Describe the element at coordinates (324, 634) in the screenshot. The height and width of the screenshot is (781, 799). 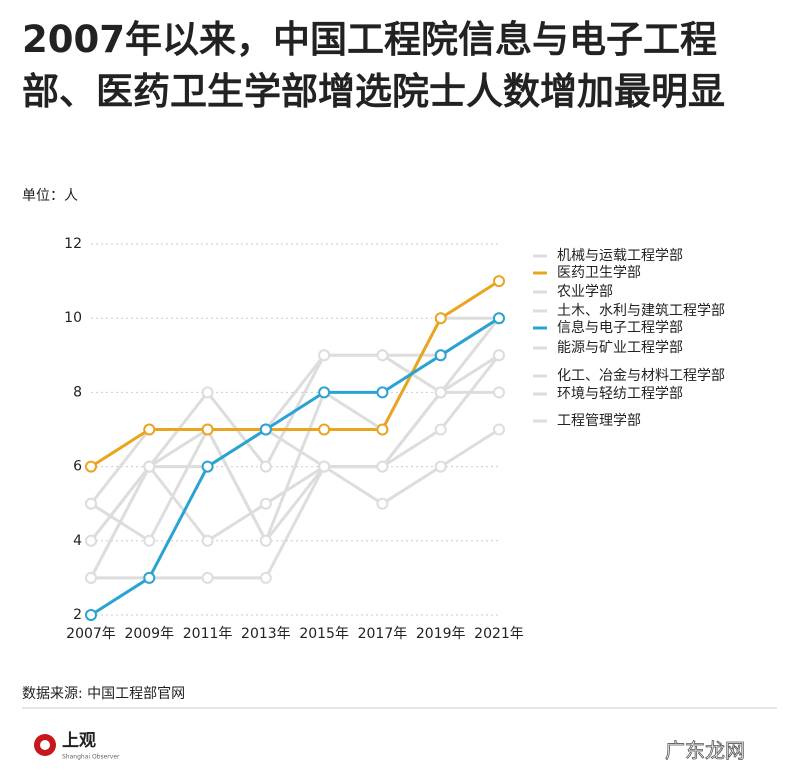
I see `x-tick-label: 2015年` at that location.